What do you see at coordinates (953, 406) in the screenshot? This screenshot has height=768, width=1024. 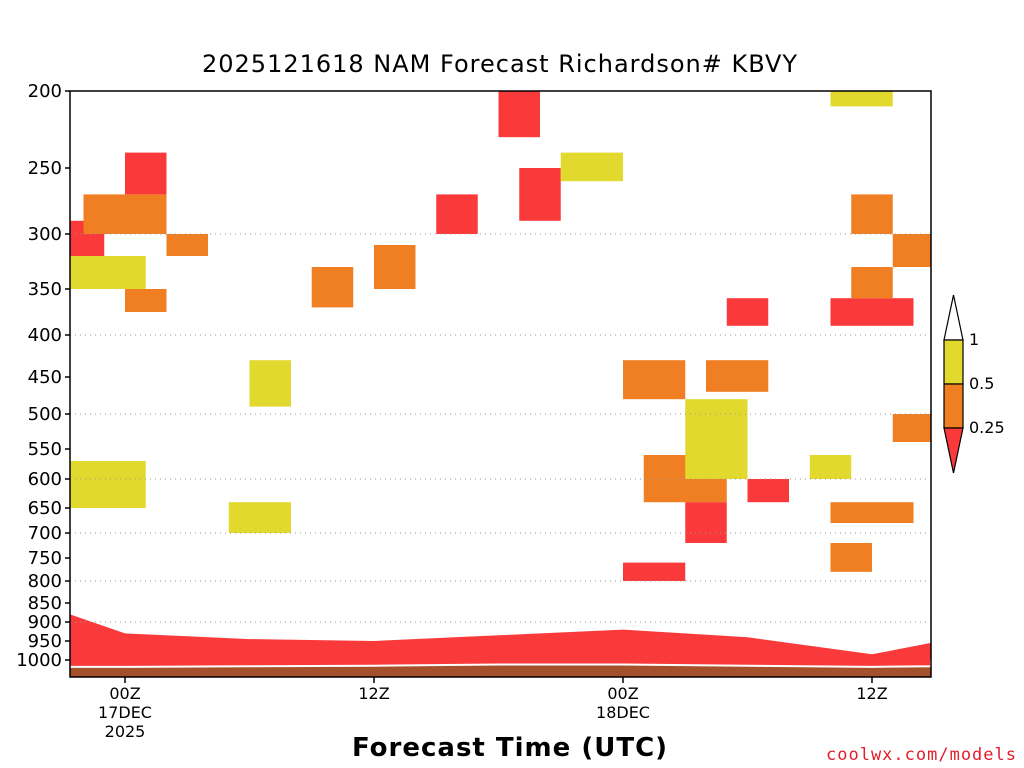 I see `colorbar-bin-0.25-0.5` at bounding box center [953, 406].